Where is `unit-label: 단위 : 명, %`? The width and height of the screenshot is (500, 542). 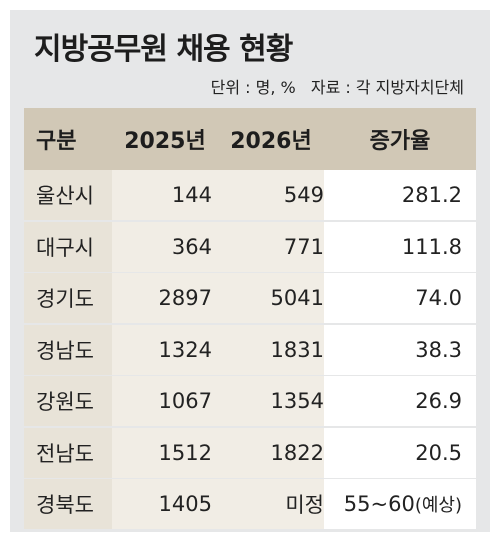 unit-label: 단위 : 명, % is located at coordinates (253, 87).